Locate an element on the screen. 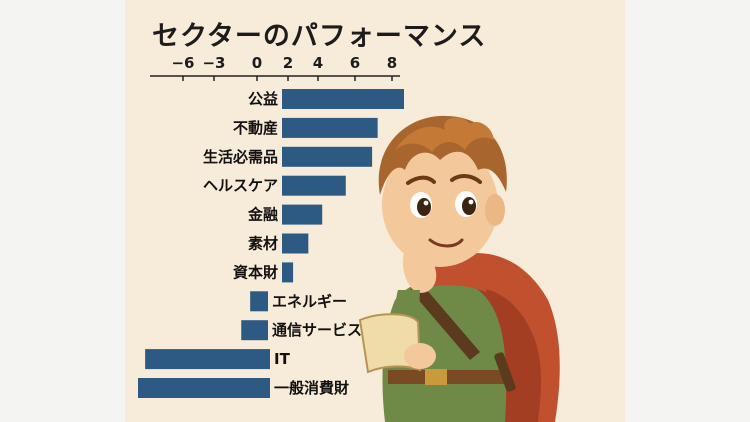 Image resolution: width=750 pixels, height=422 pixels. x-tick-label: 8 is located at coordinates (392, 63).